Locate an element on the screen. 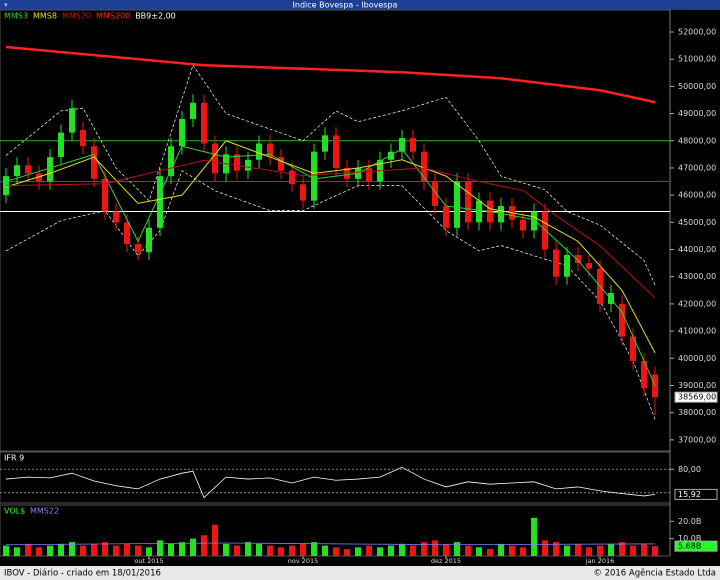 This screenshot has height=580, width=720. y-tick-label: 42000,00 is located at coordinates (697, 303).